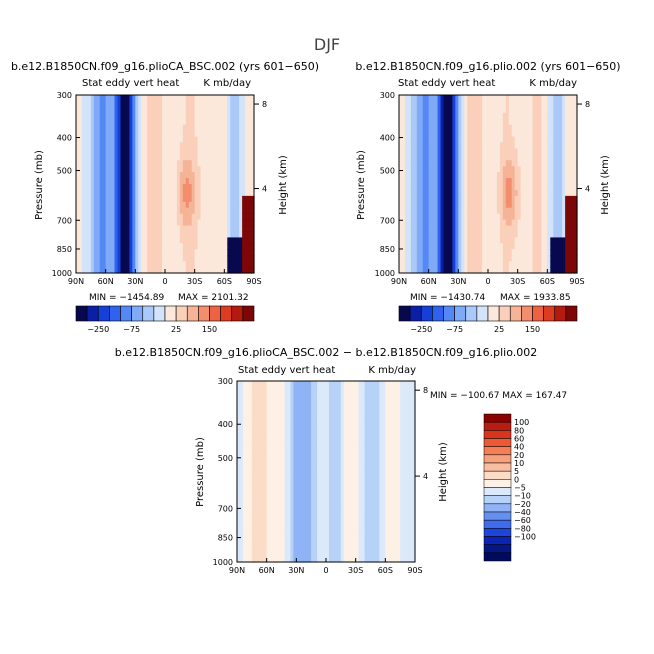 The height and width of the screenshot is (654, 654). Describe the element at coordinates (587, 189) in the screenshot. I see `y-right-tick-label: 4` at that location.